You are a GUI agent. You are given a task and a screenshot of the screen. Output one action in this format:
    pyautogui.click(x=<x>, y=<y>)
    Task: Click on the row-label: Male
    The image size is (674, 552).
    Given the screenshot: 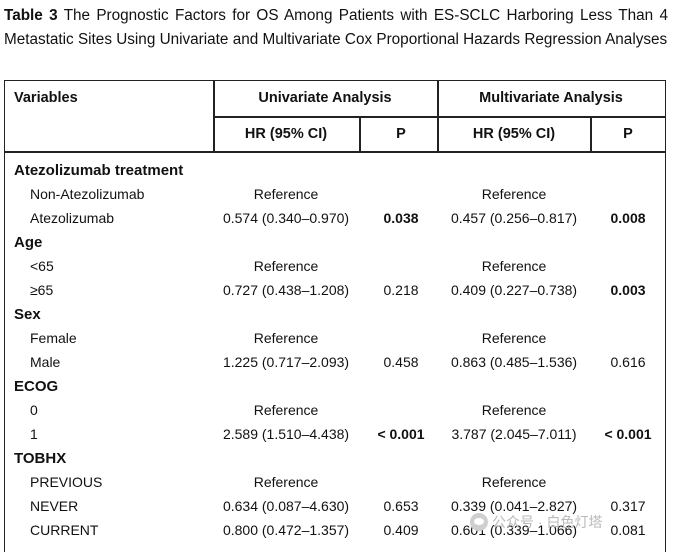 What is the action you would take?
    pyautogui.click(x=45, y=362)
    